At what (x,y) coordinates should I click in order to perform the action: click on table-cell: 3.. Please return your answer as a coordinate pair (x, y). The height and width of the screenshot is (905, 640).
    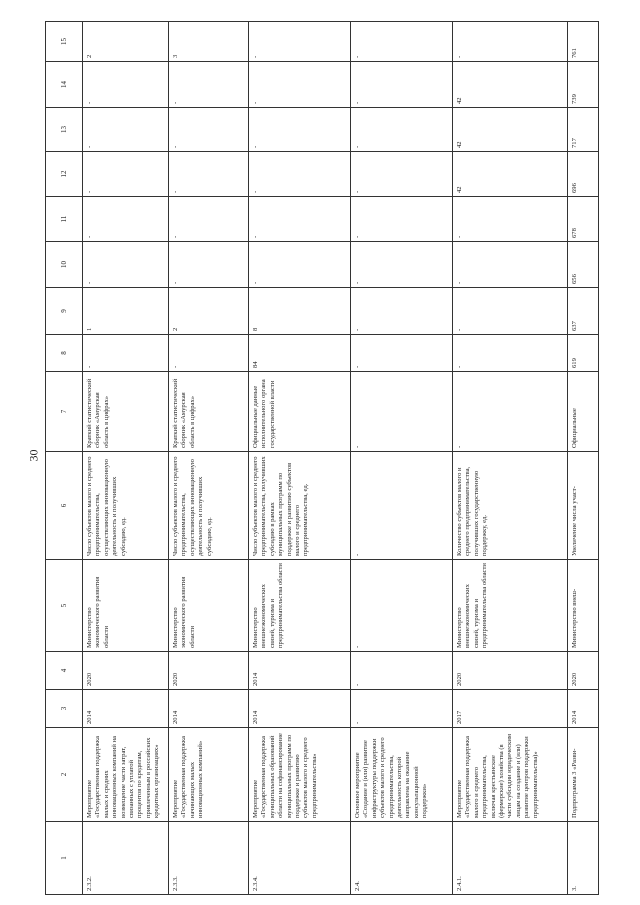
    Looking at the image, I should click on (583, 858).